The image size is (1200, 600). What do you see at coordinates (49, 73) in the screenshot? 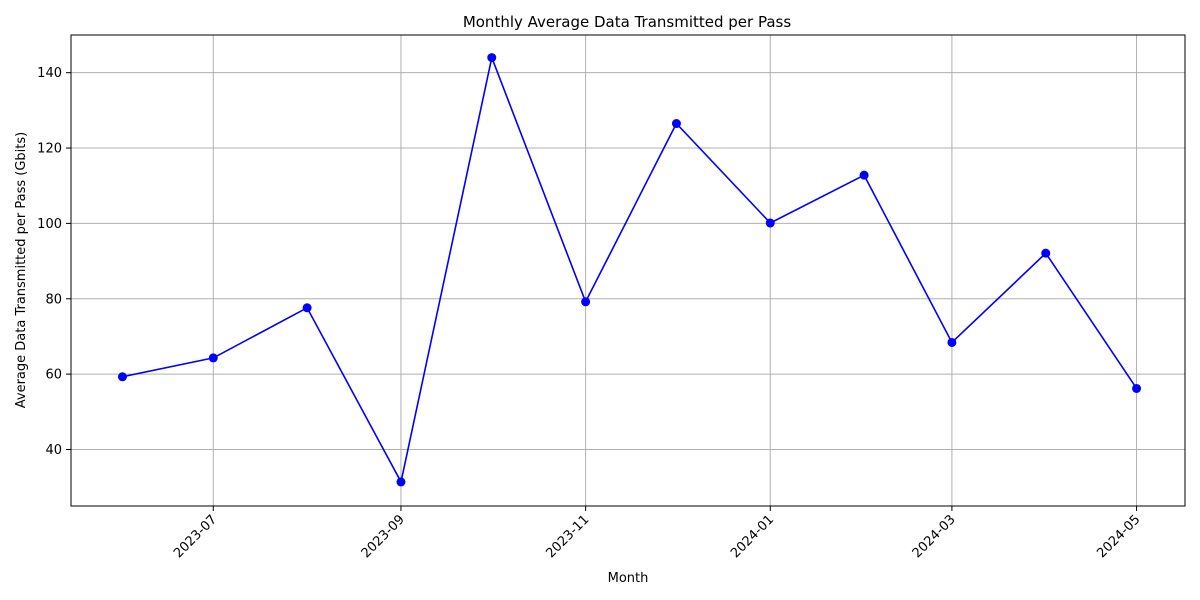
I see `y-tick-label-5: 140` at bounding box center [49, 73].